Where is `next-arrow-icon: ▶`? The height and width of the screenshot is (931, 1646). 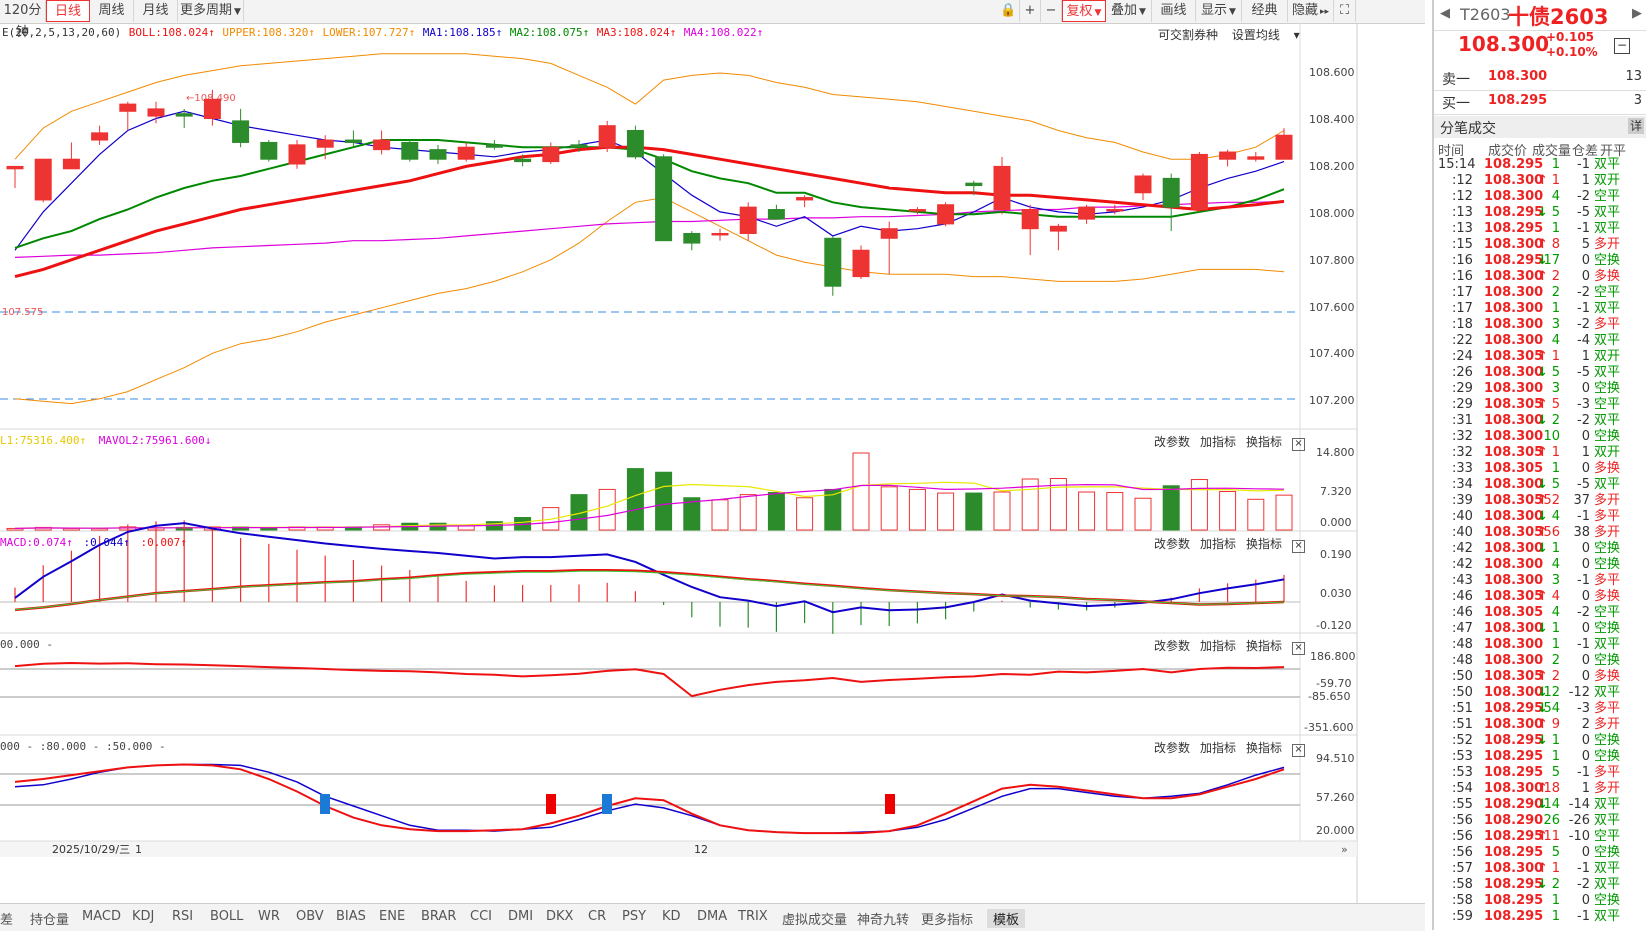
next-arrow-icon: ▶ is located at coordinates (1637, 13).